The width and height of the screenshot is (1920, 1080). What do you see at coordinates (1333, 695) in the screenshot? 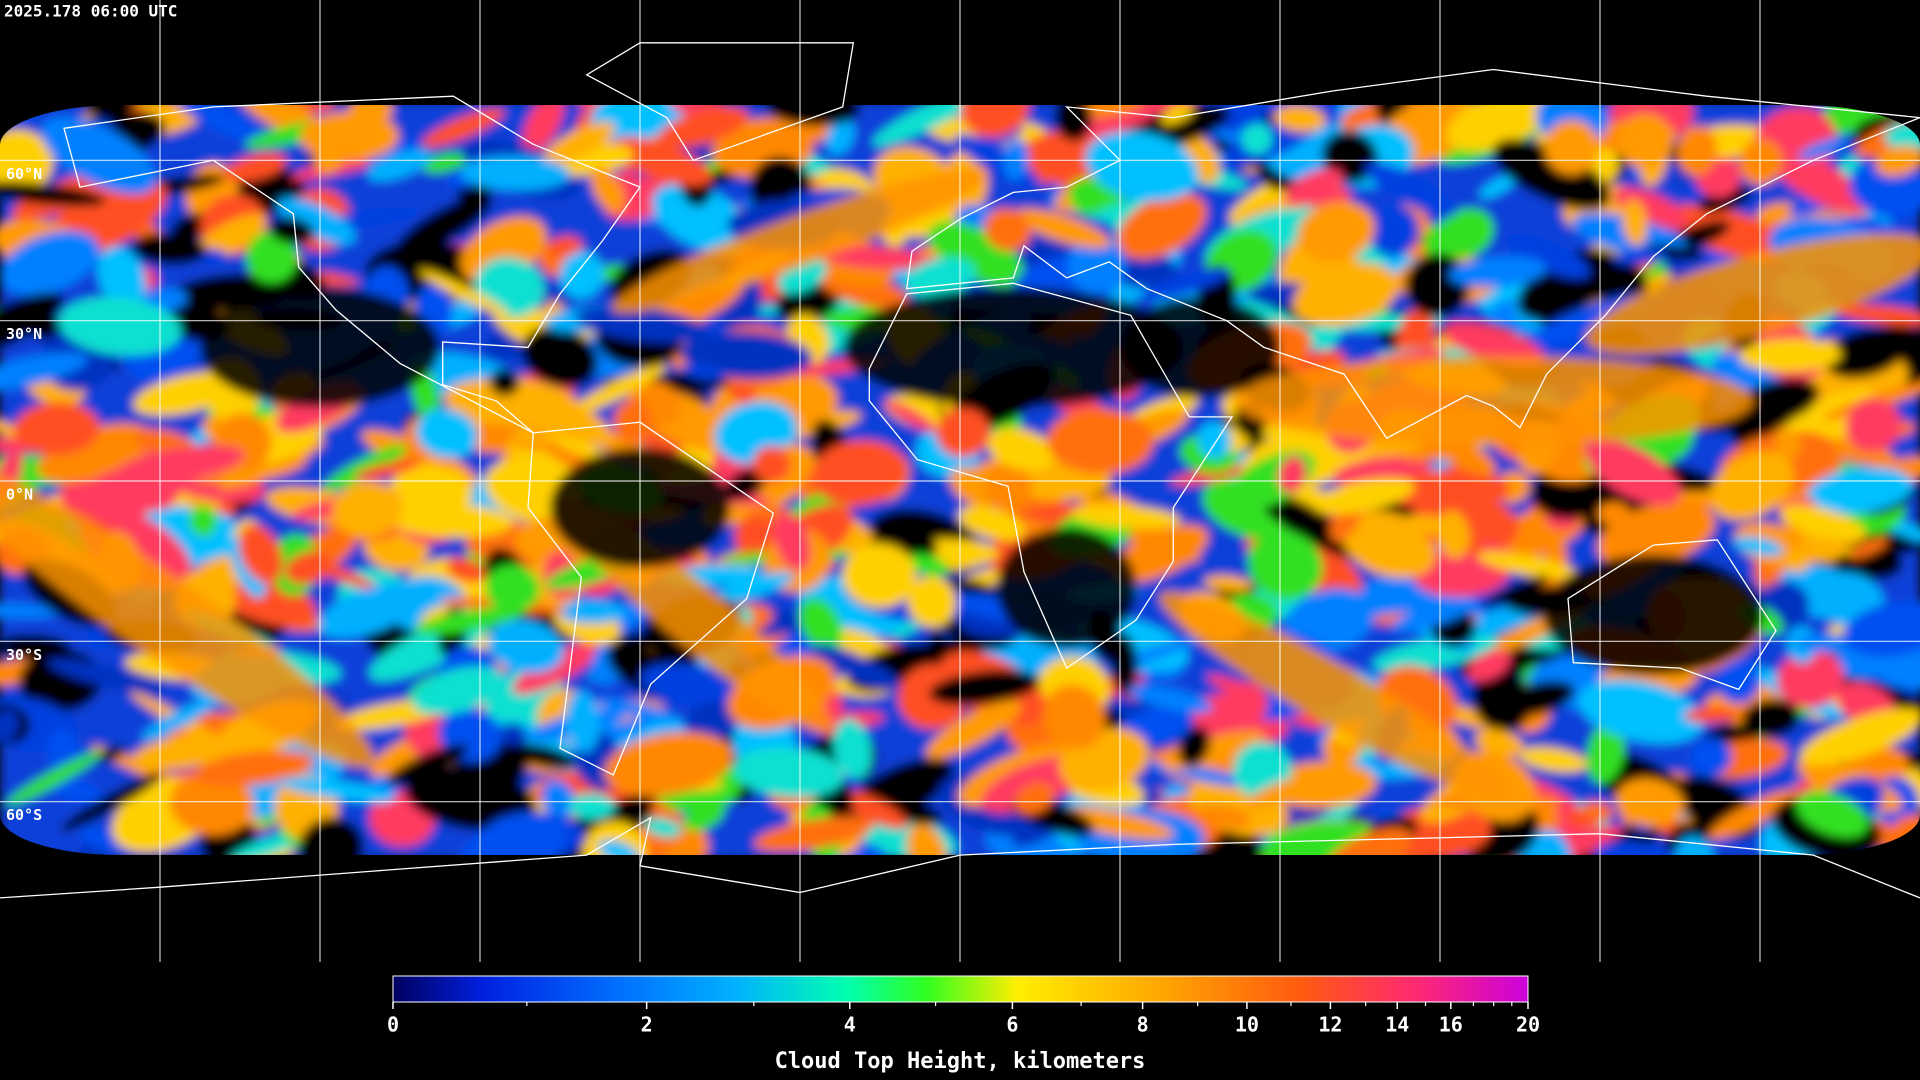
I see `cloud-band` at bounding box center [1333, 695].